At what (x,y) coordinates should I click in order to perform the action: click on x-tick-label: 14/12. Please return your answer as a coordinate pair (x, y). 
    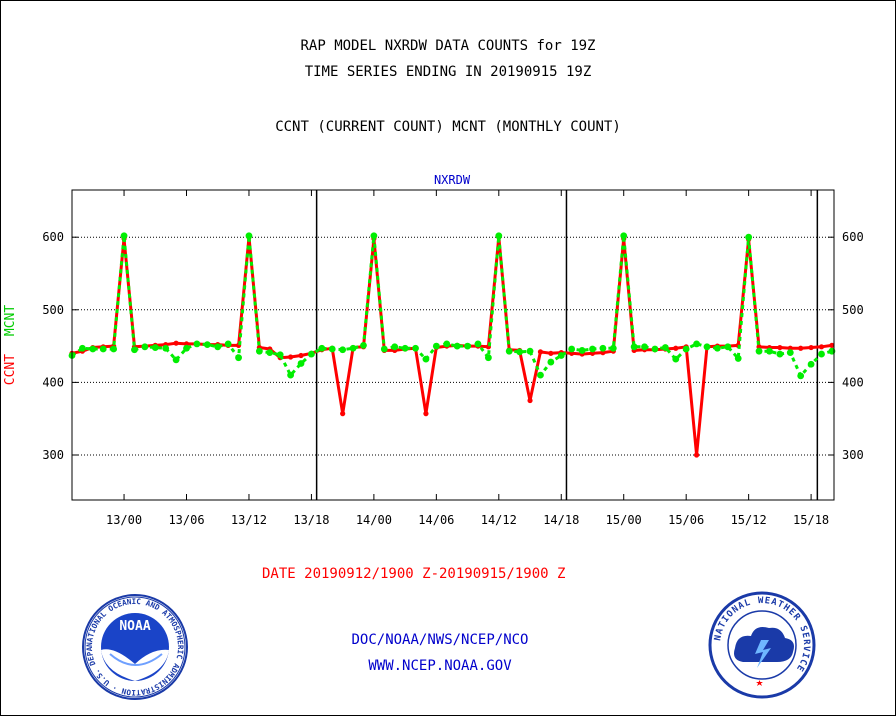
    Looking at the image, I should click on (499, 520).